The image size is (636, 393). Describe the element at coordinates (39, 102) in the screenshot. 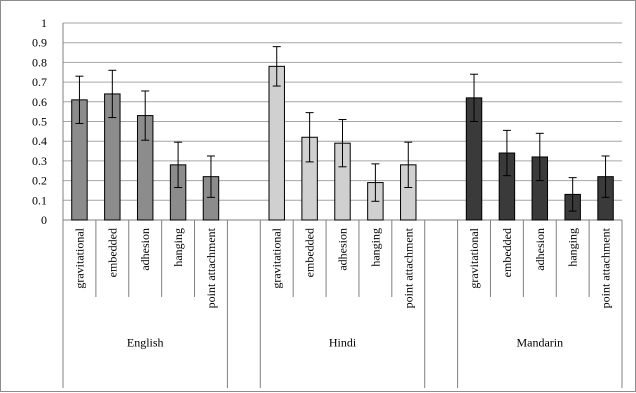

I see `y-tick-label: 0.6` at that location.